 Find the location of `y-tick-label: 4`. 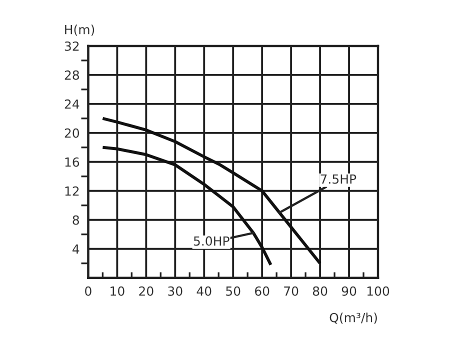

y-tick-label: 4 is located at coordinates (76, 249).